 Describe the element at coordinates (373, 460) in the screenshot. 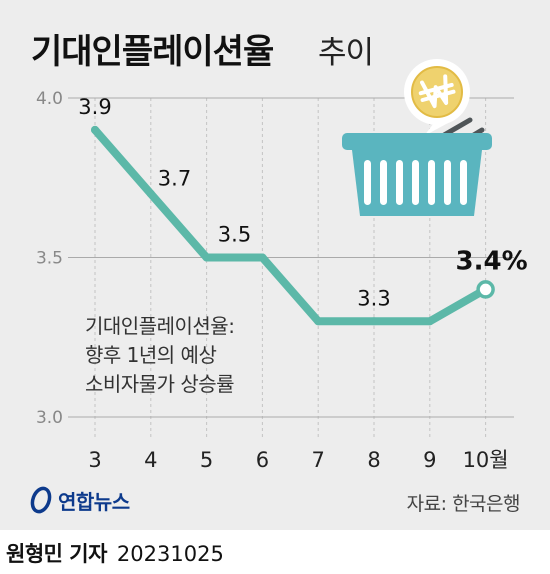

I see `x-tick-label: 8` at that location.